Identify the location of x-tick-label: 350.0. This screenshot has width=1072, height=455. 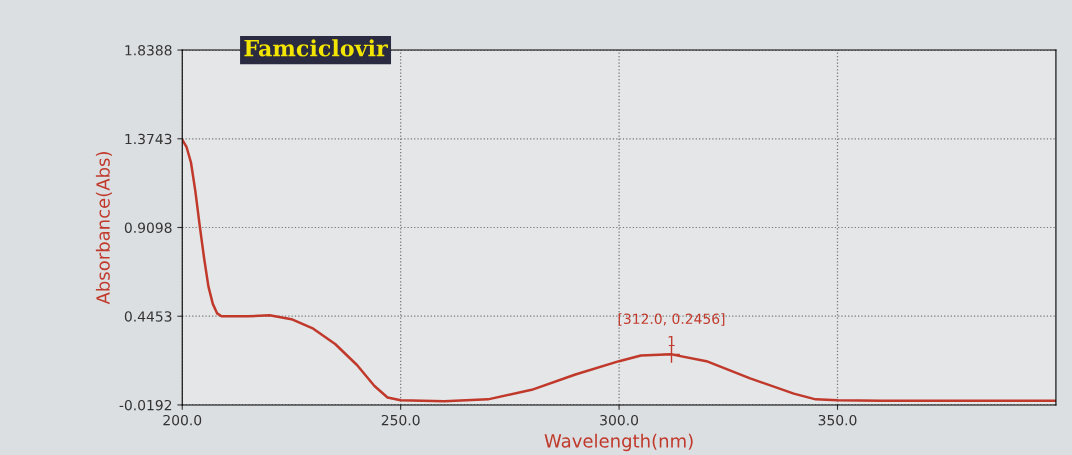
(837, 420).